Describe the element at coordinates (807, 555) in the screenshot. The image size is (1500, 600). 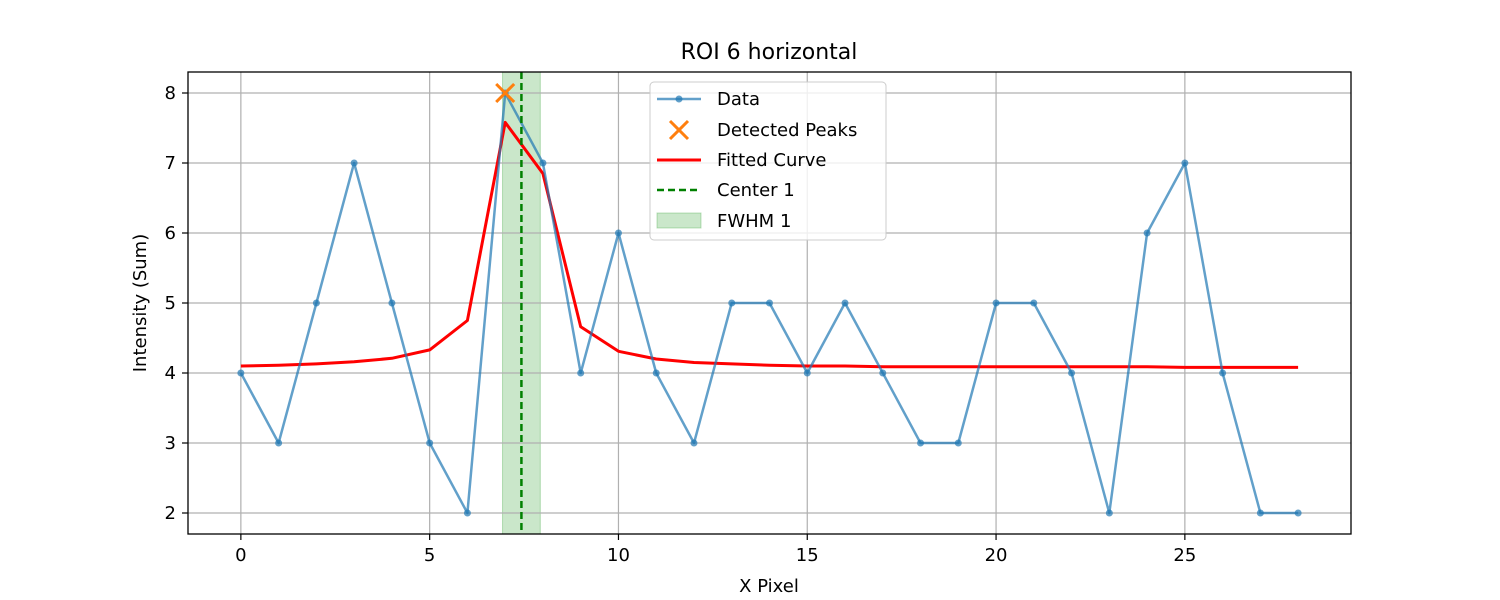
I see `x-tick-label: 15` at that location.